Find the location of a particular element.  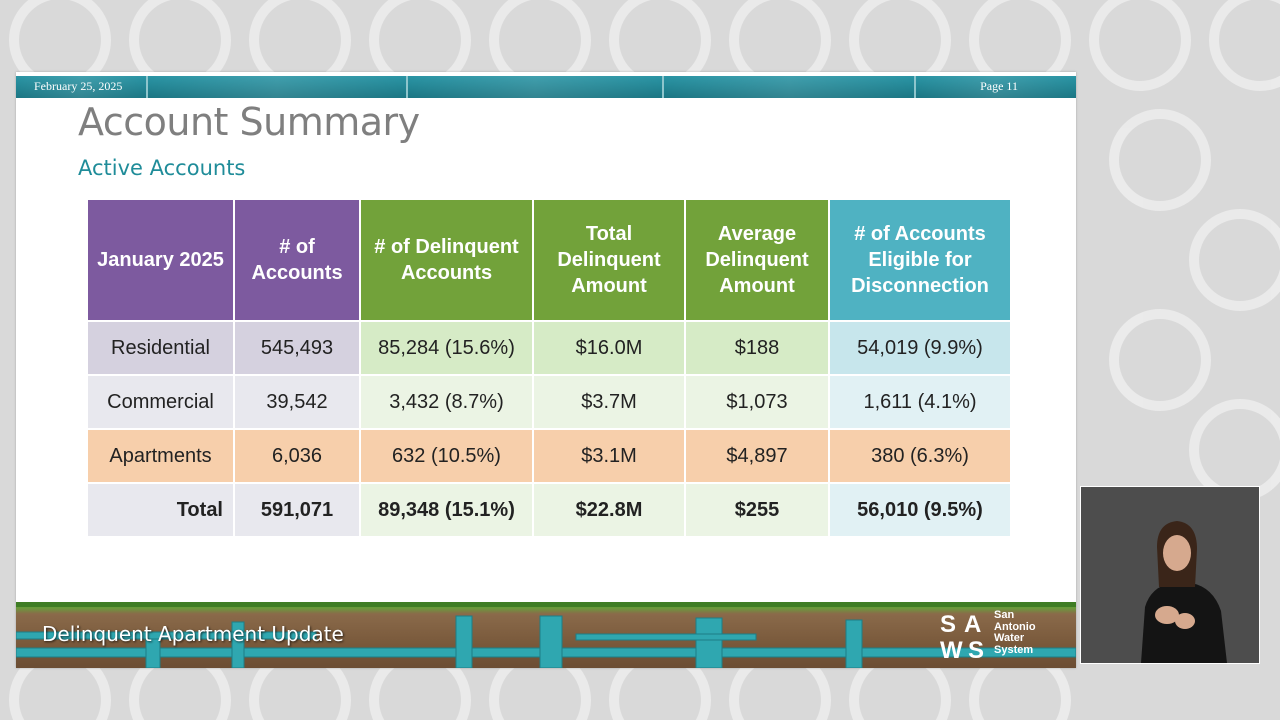

table-cell: 56,010 (9.5%) is located at coordinates (920, 510).